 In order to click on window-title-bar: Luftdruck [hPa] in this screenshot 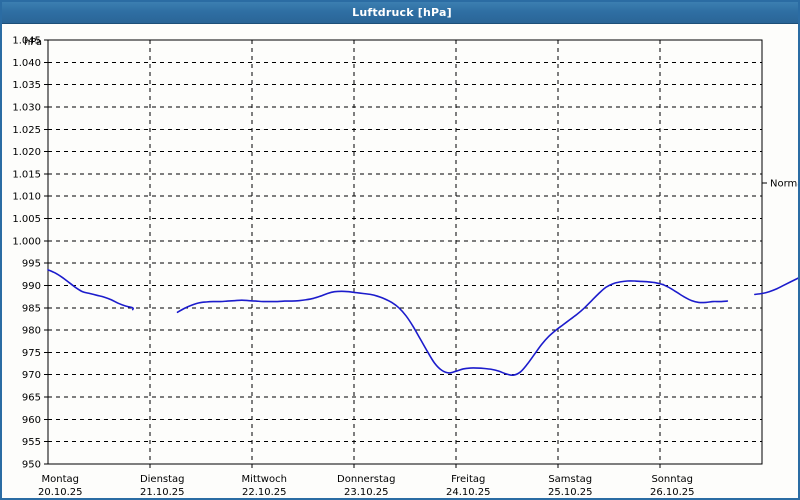, I will do `click(400, 13)`.